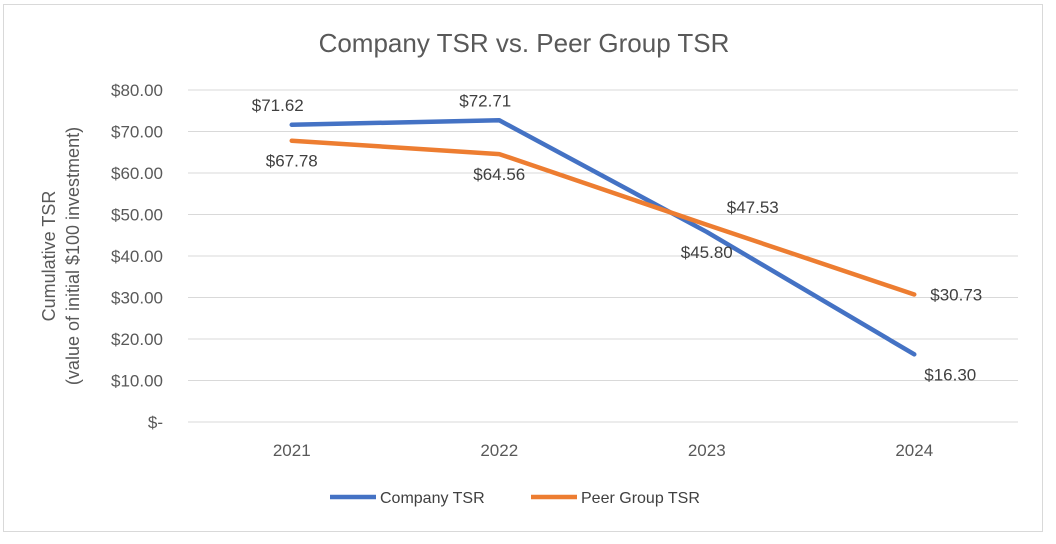 The image size is (1056, 544). Describe the element at coordinates (707, 252) in the screenshot. I see `data-label: $45.80` at that location.